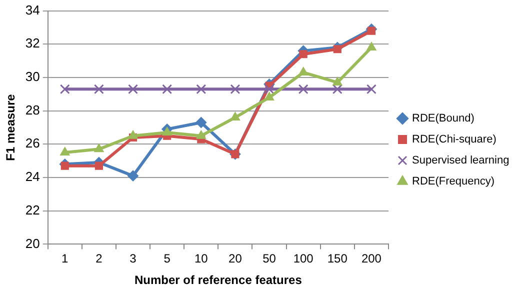  What do you see at coordinates (32, 76) in the screenshot?
I see `y-tick-label: 30` at bounding box center [32, 76].